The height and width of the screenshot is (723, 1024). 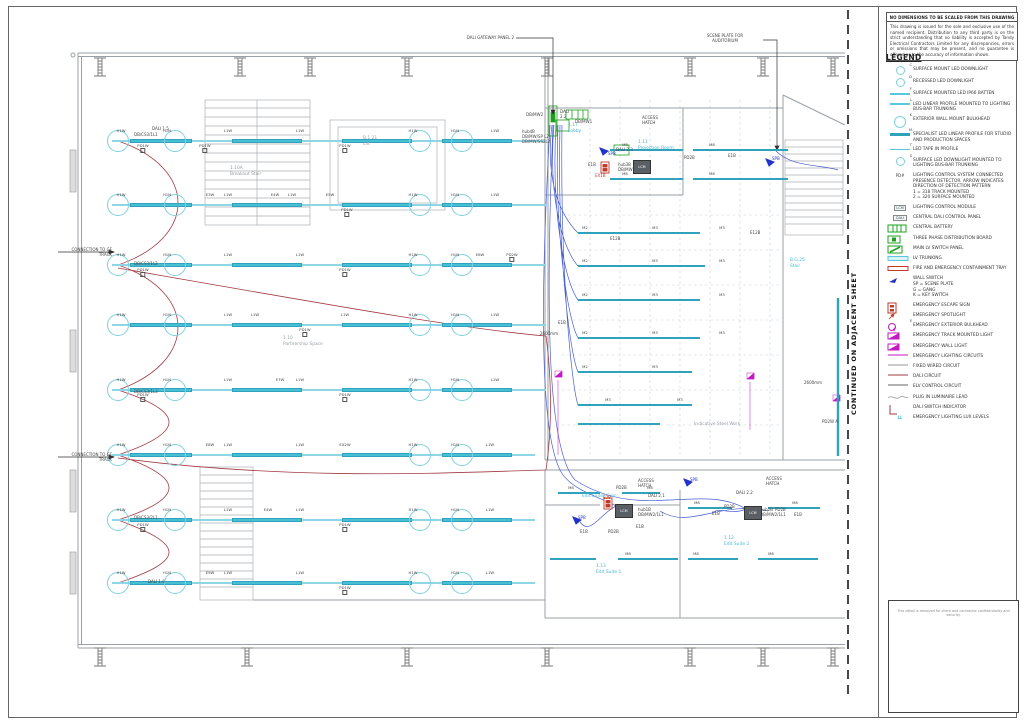 What do you see at coordinates (927, 377) in the screenshot?
I see `legend-item-label: DALI CIRCUIT` at bounding box center [927, 377].